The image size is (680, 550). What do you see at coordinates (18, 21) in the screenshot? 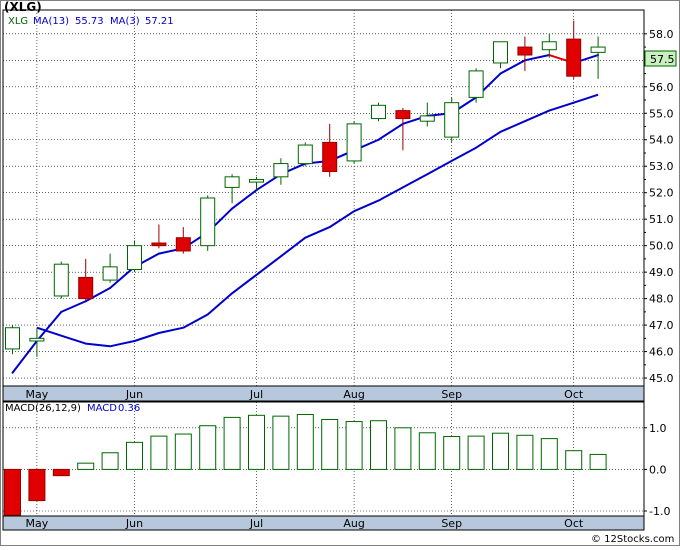
I see `legend-symbol: XLG` at bounding box center [18, 21].